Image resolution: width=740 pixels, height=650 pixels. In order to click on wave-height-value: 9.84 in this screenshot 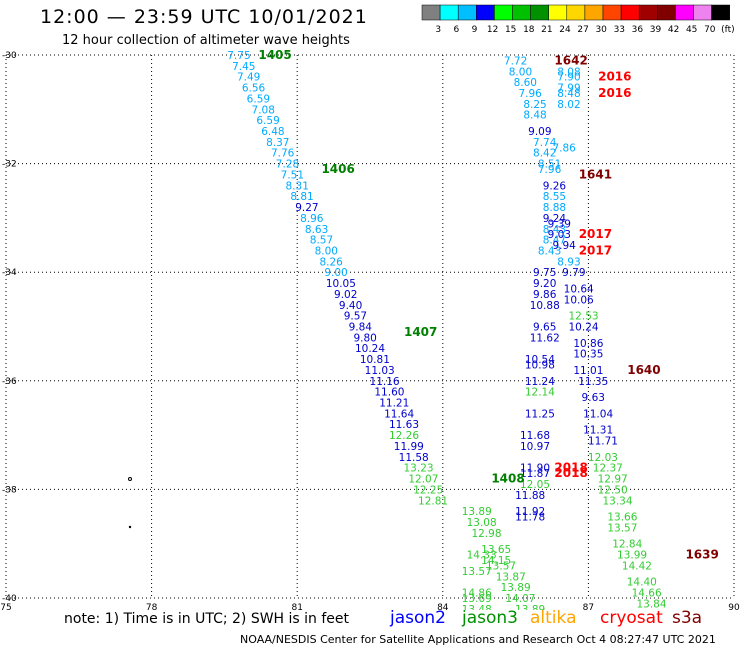, I will do `click(361, 328)`.